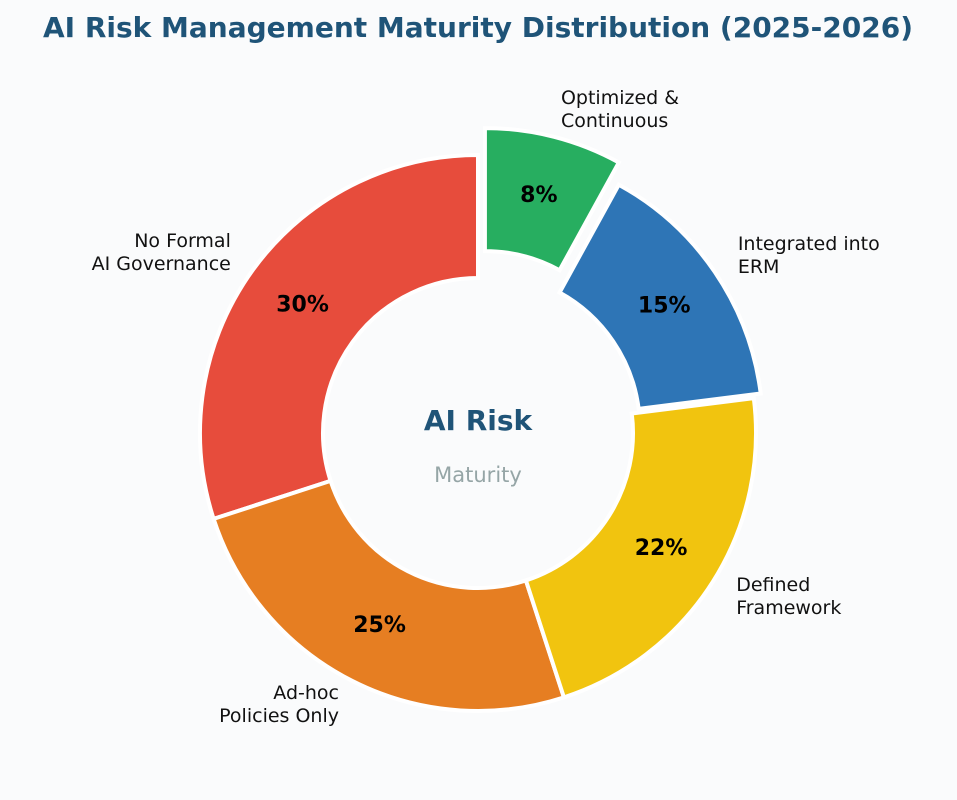  I want to click on center-subtitle: Maturity, so click(478, 475).